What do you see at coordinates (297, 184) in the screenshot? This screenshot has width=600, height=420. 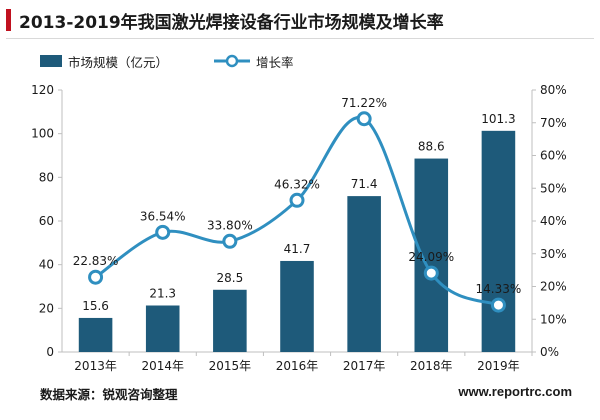 I see `growth-rate-label: 46.32%` at bounding box center [297, 184].